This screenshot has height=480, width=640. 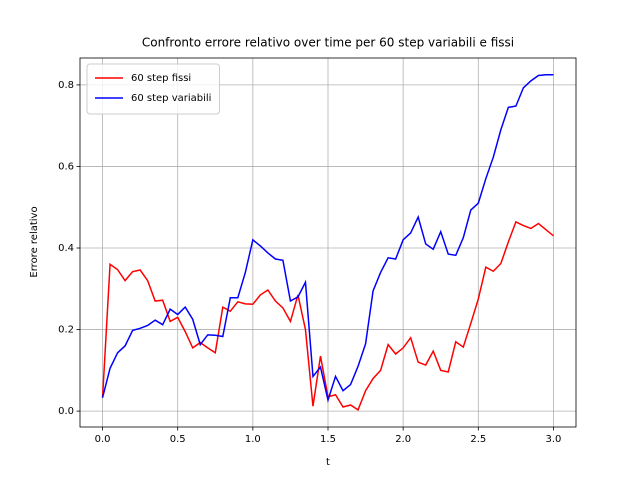 What do you see at coordinates (66, 166) in the screenshot?
I see `y-tick-label: 0.6` at bounding box center [66, 166].